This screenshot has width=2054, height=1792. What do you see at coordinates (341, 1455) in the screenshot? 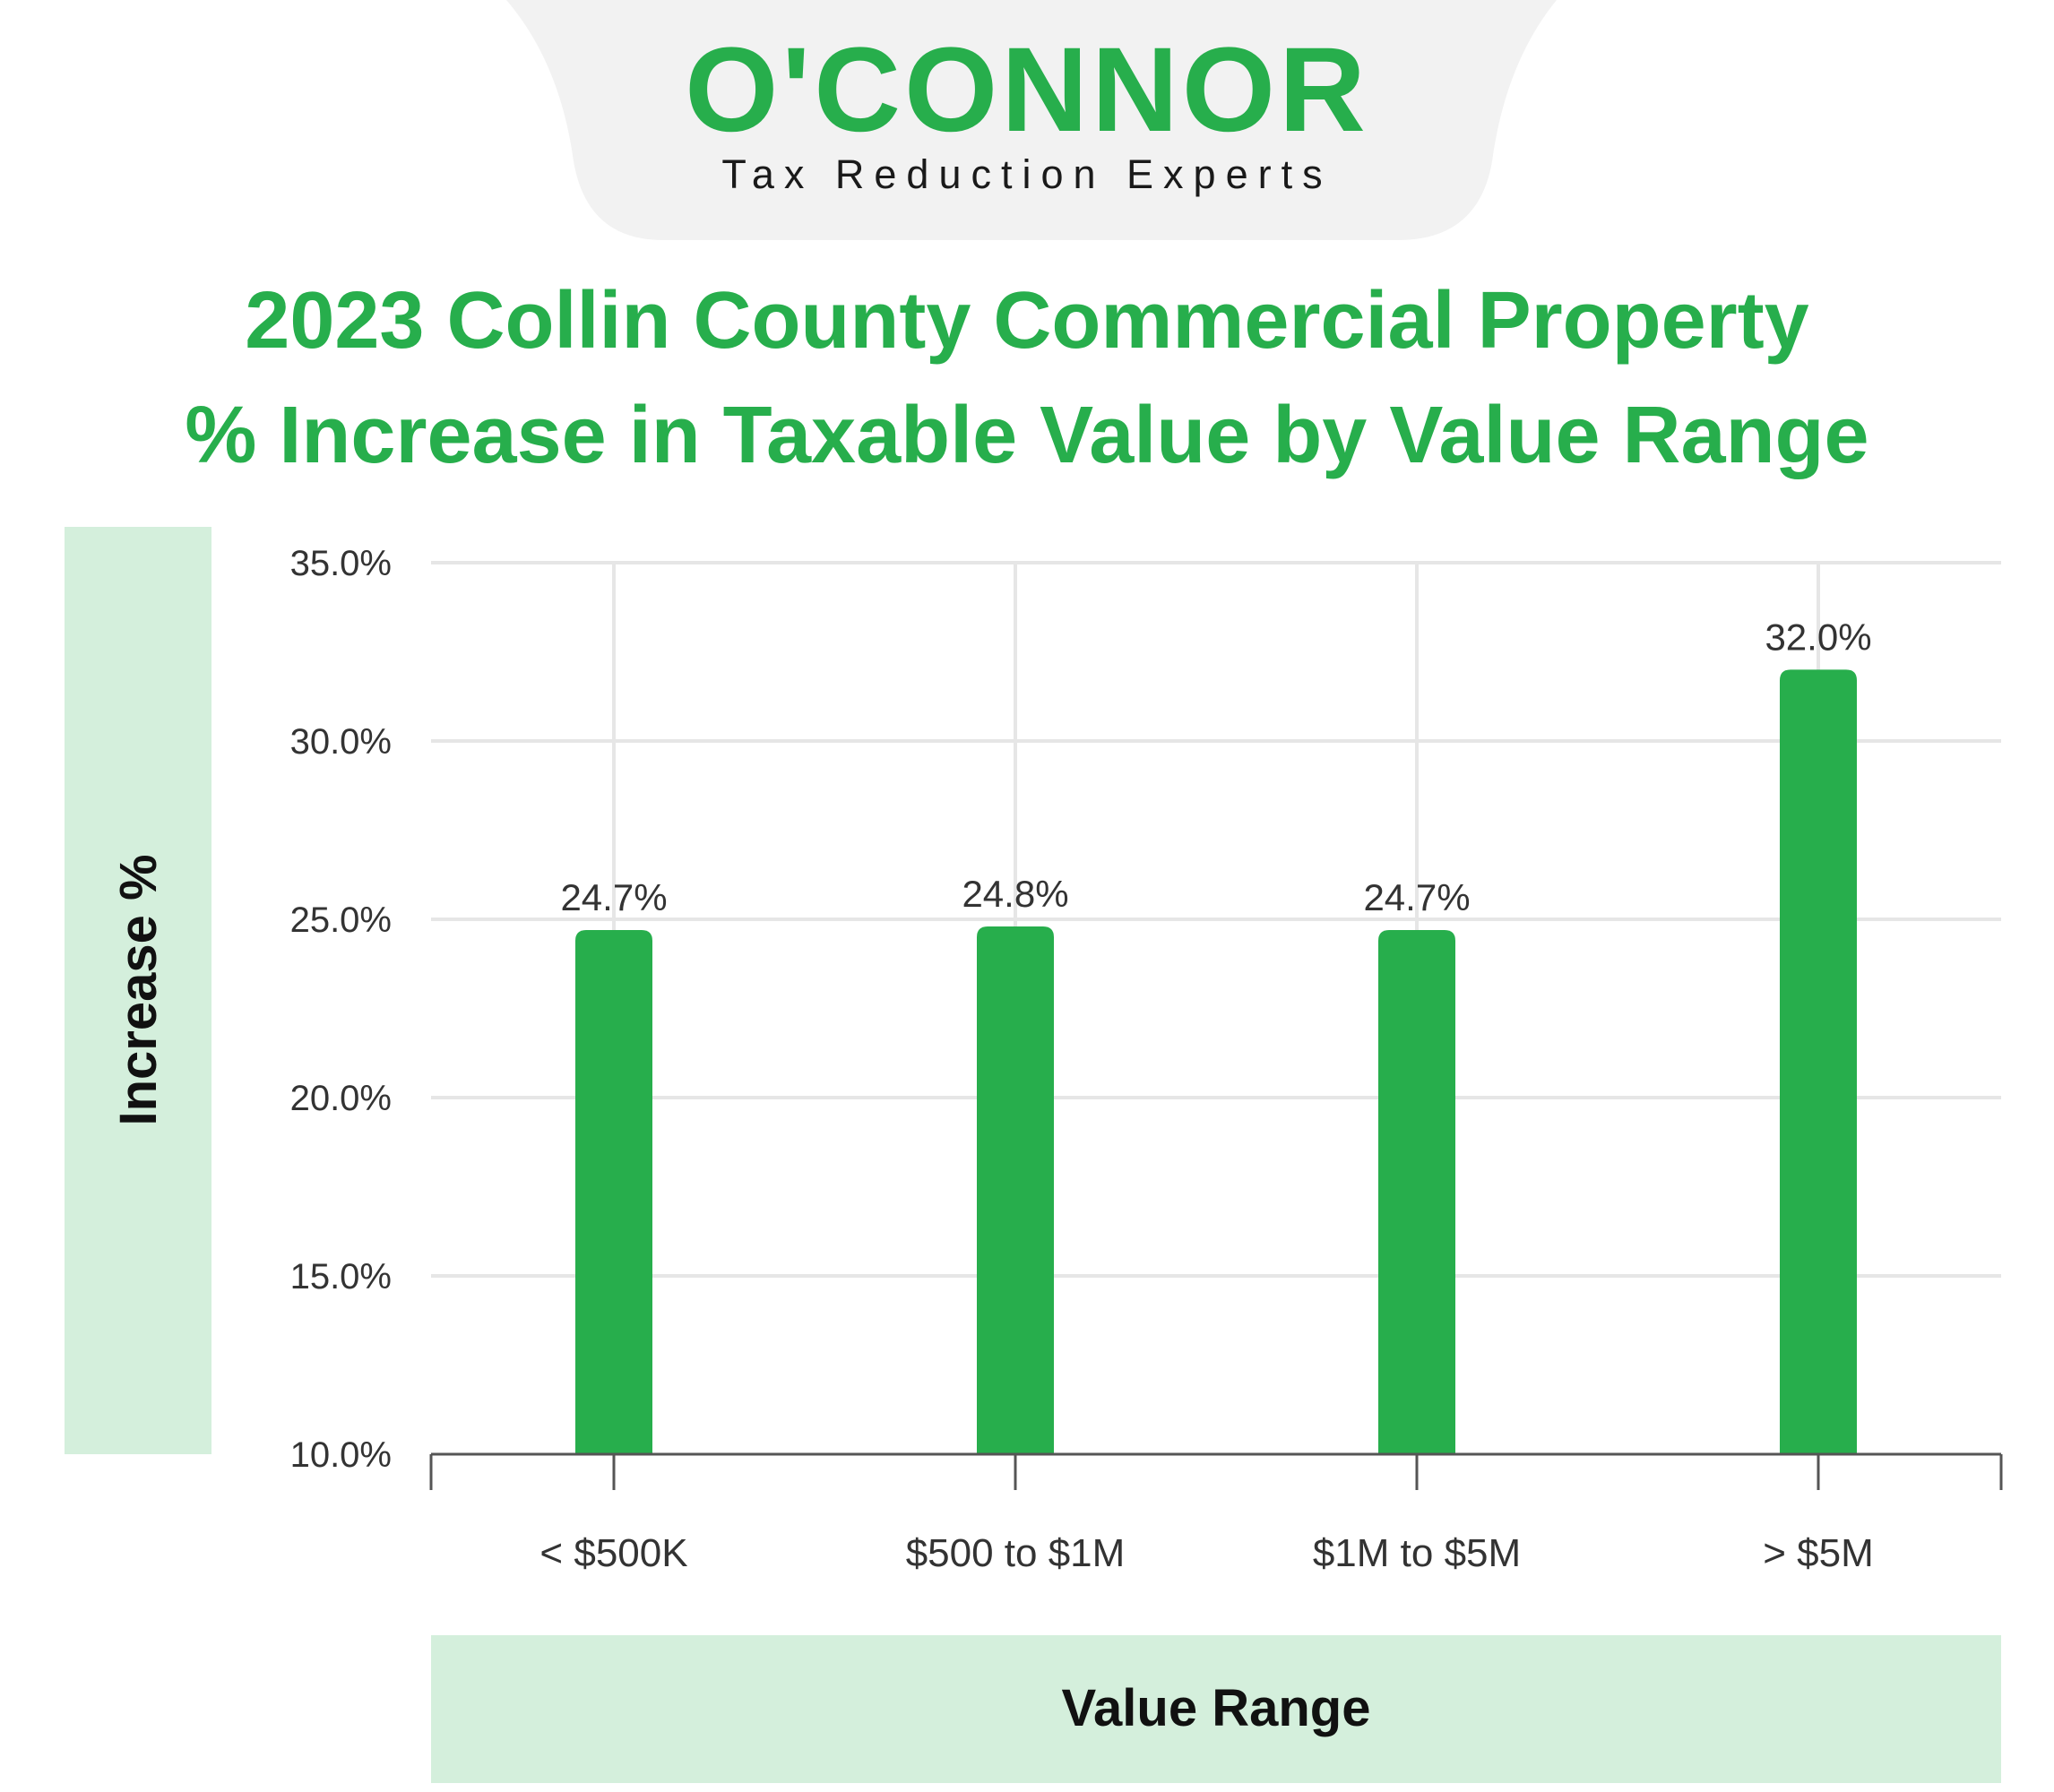
I see `y-tick-label: 10.0%` at bounding box center [341, 1455].